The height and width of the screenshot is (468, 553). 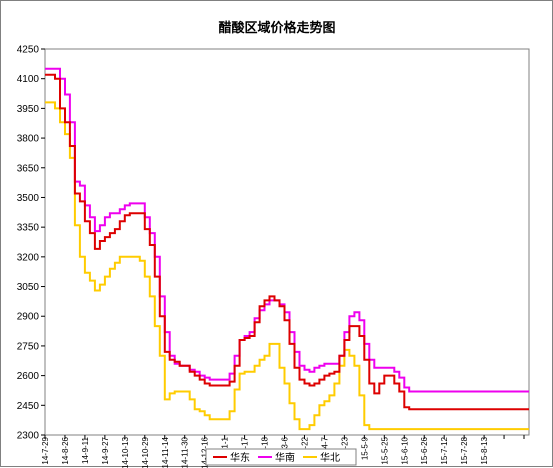 I want to click on y-tick-label: 3500, so click(x=28, y=198).